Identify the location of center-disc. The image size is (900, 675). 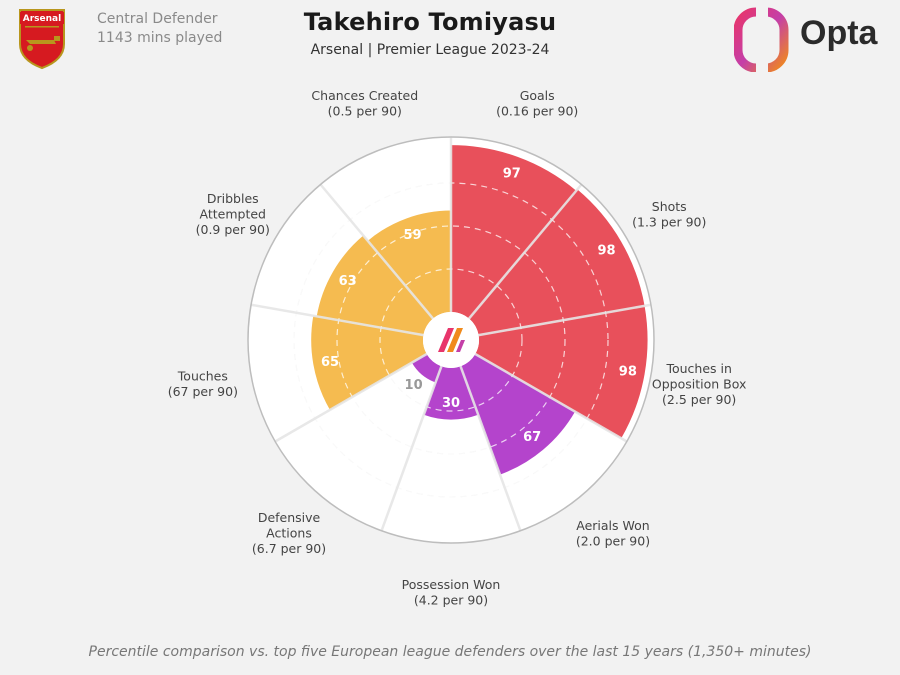
(451, 340).